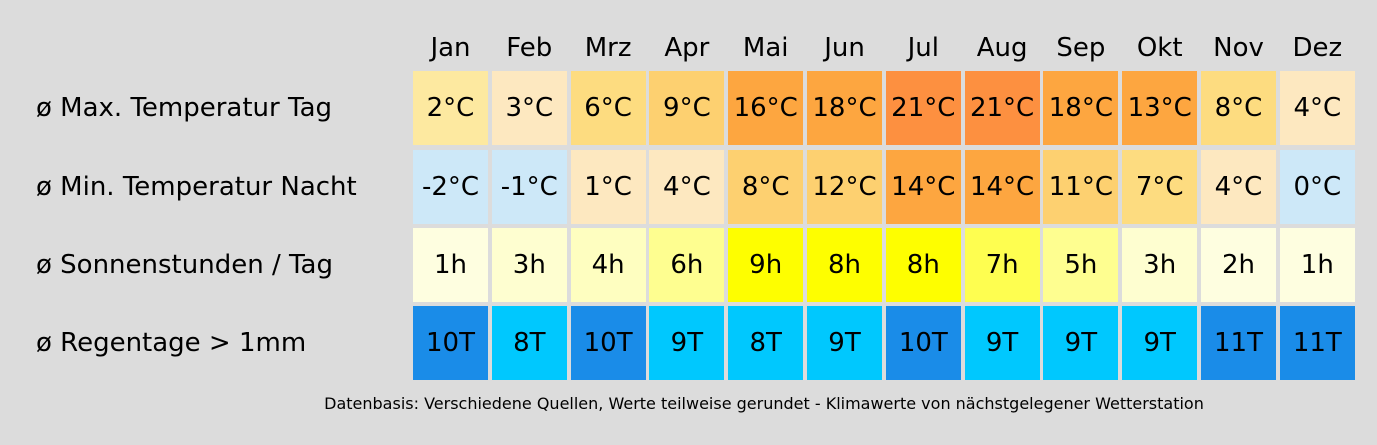  What do you see at coordinates (608, 343) in the screenshot?
I see `cell-rain-mrz: 10T` at bounding box center [608, 343].